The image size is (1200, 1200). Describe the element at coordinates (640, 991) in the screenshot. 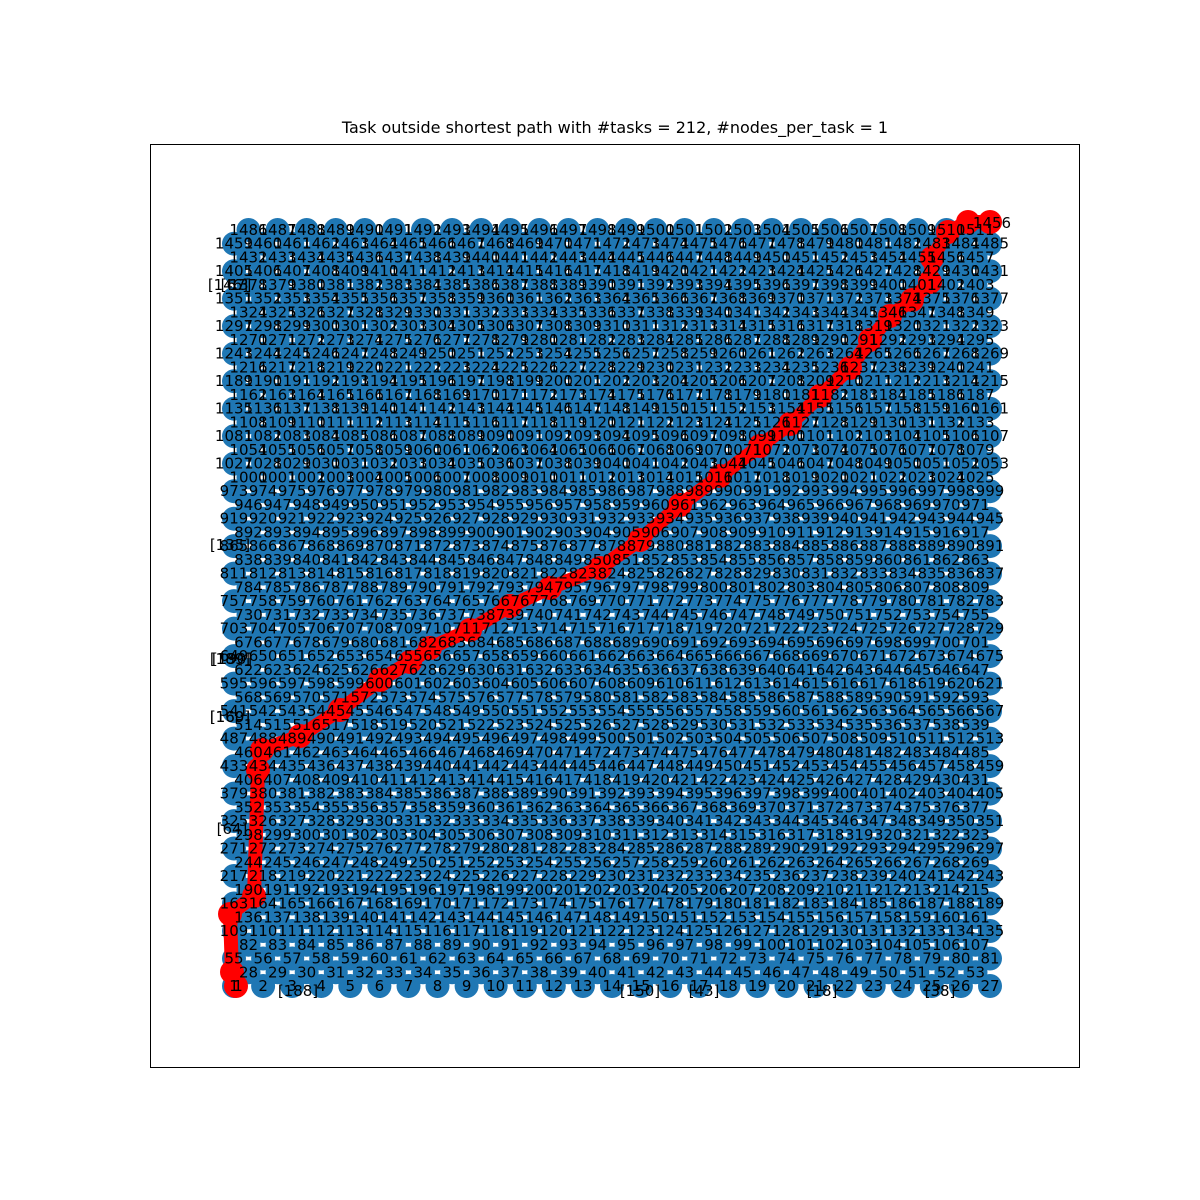

I see `task-label: [150]` at that location.